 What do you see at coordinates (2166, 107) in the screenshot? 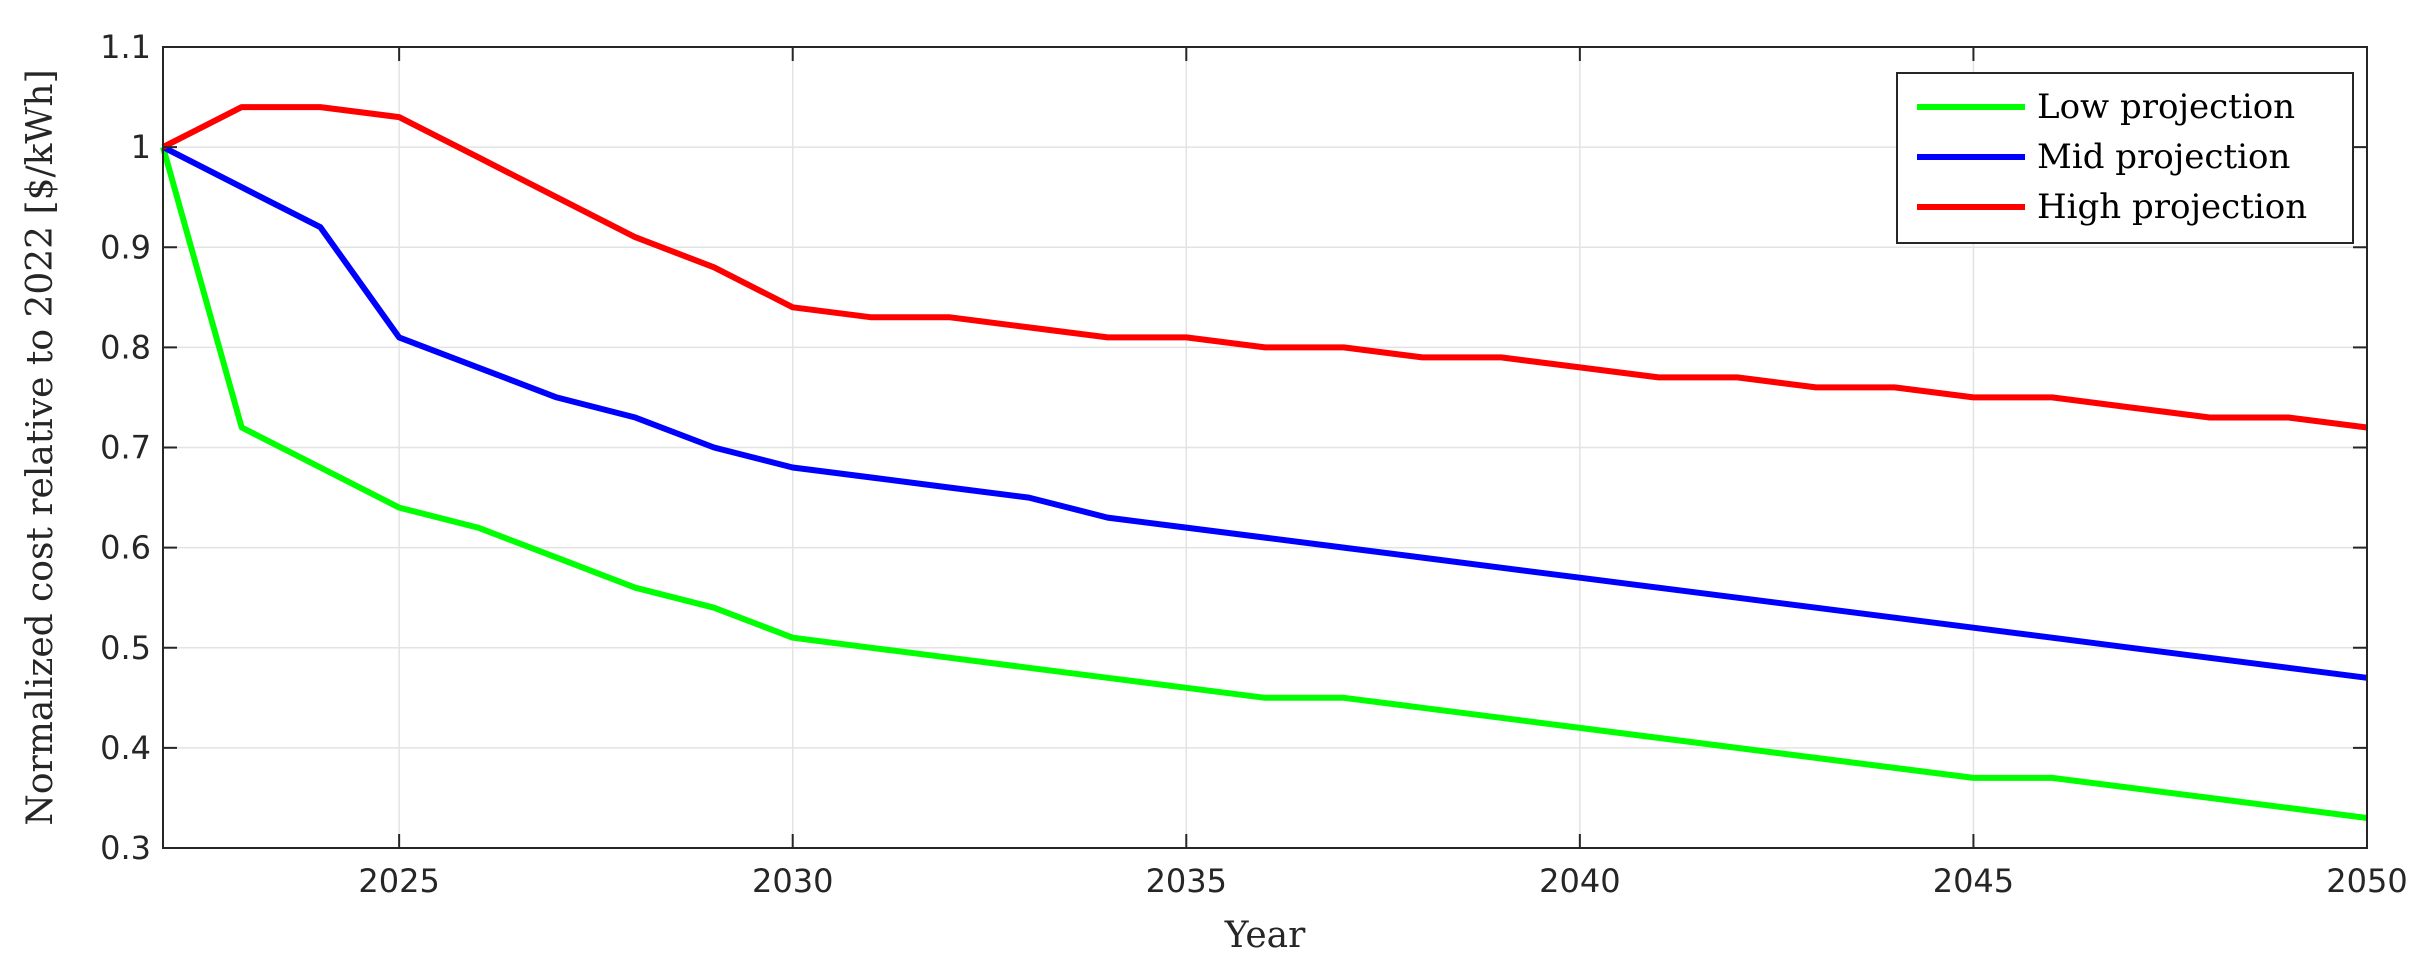
I see `legend-label: Low projection` at bounding box center [2166, 107].